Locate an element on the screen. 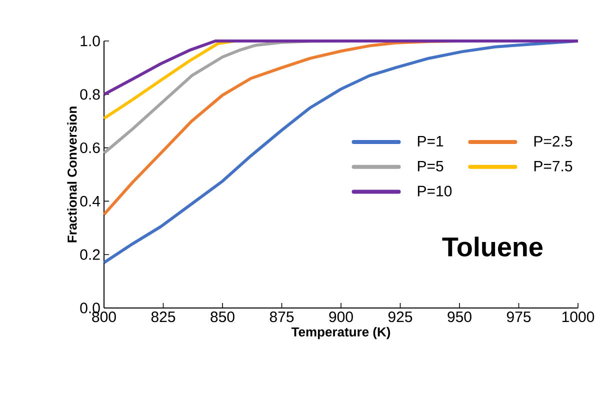 This screenshot has width=609, height=403. y-tick-label: 0.2 is located at coordinates (90, 254).